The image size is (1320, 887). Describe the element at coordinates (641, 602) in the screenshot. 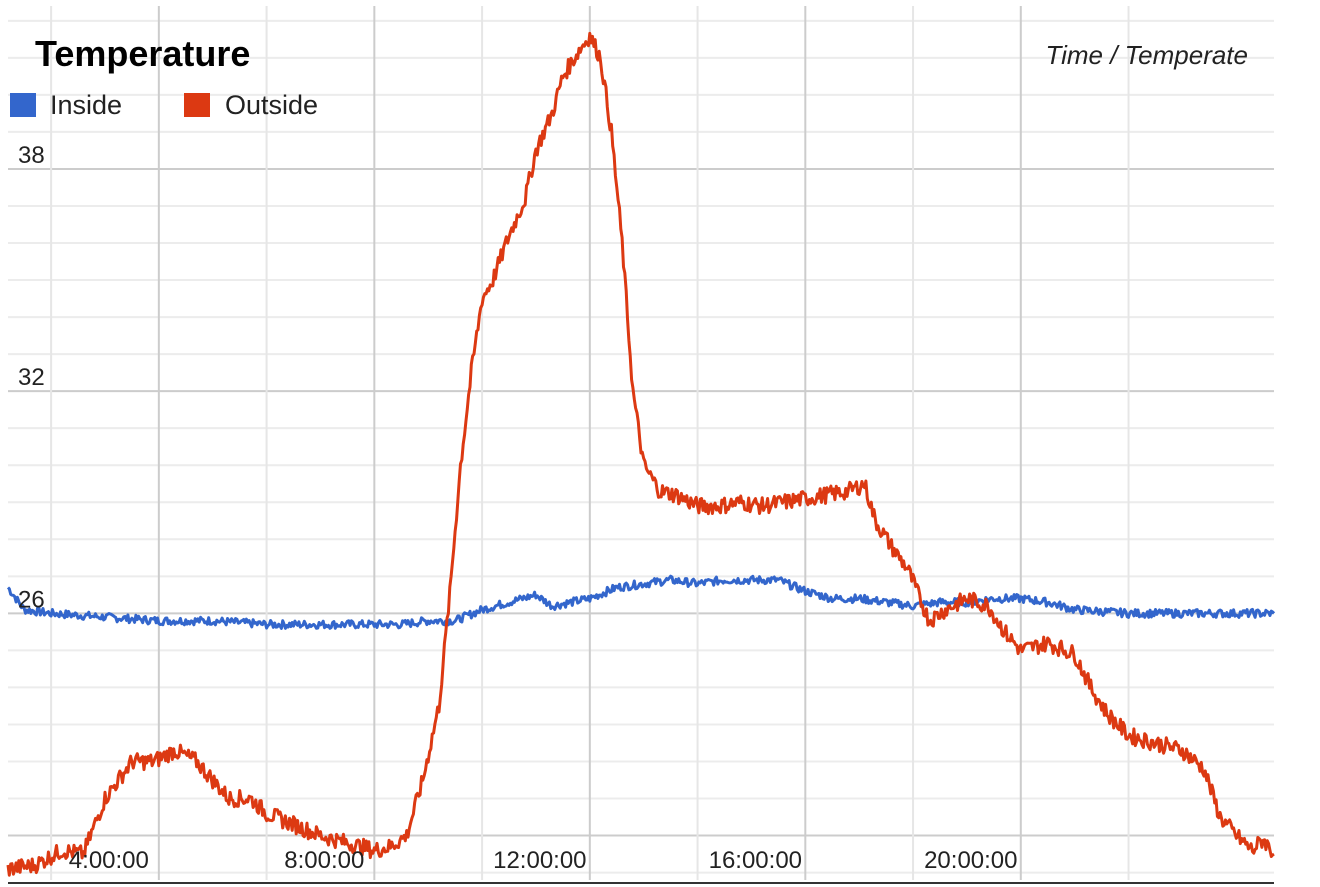

I see `series-line-inside` at that location.